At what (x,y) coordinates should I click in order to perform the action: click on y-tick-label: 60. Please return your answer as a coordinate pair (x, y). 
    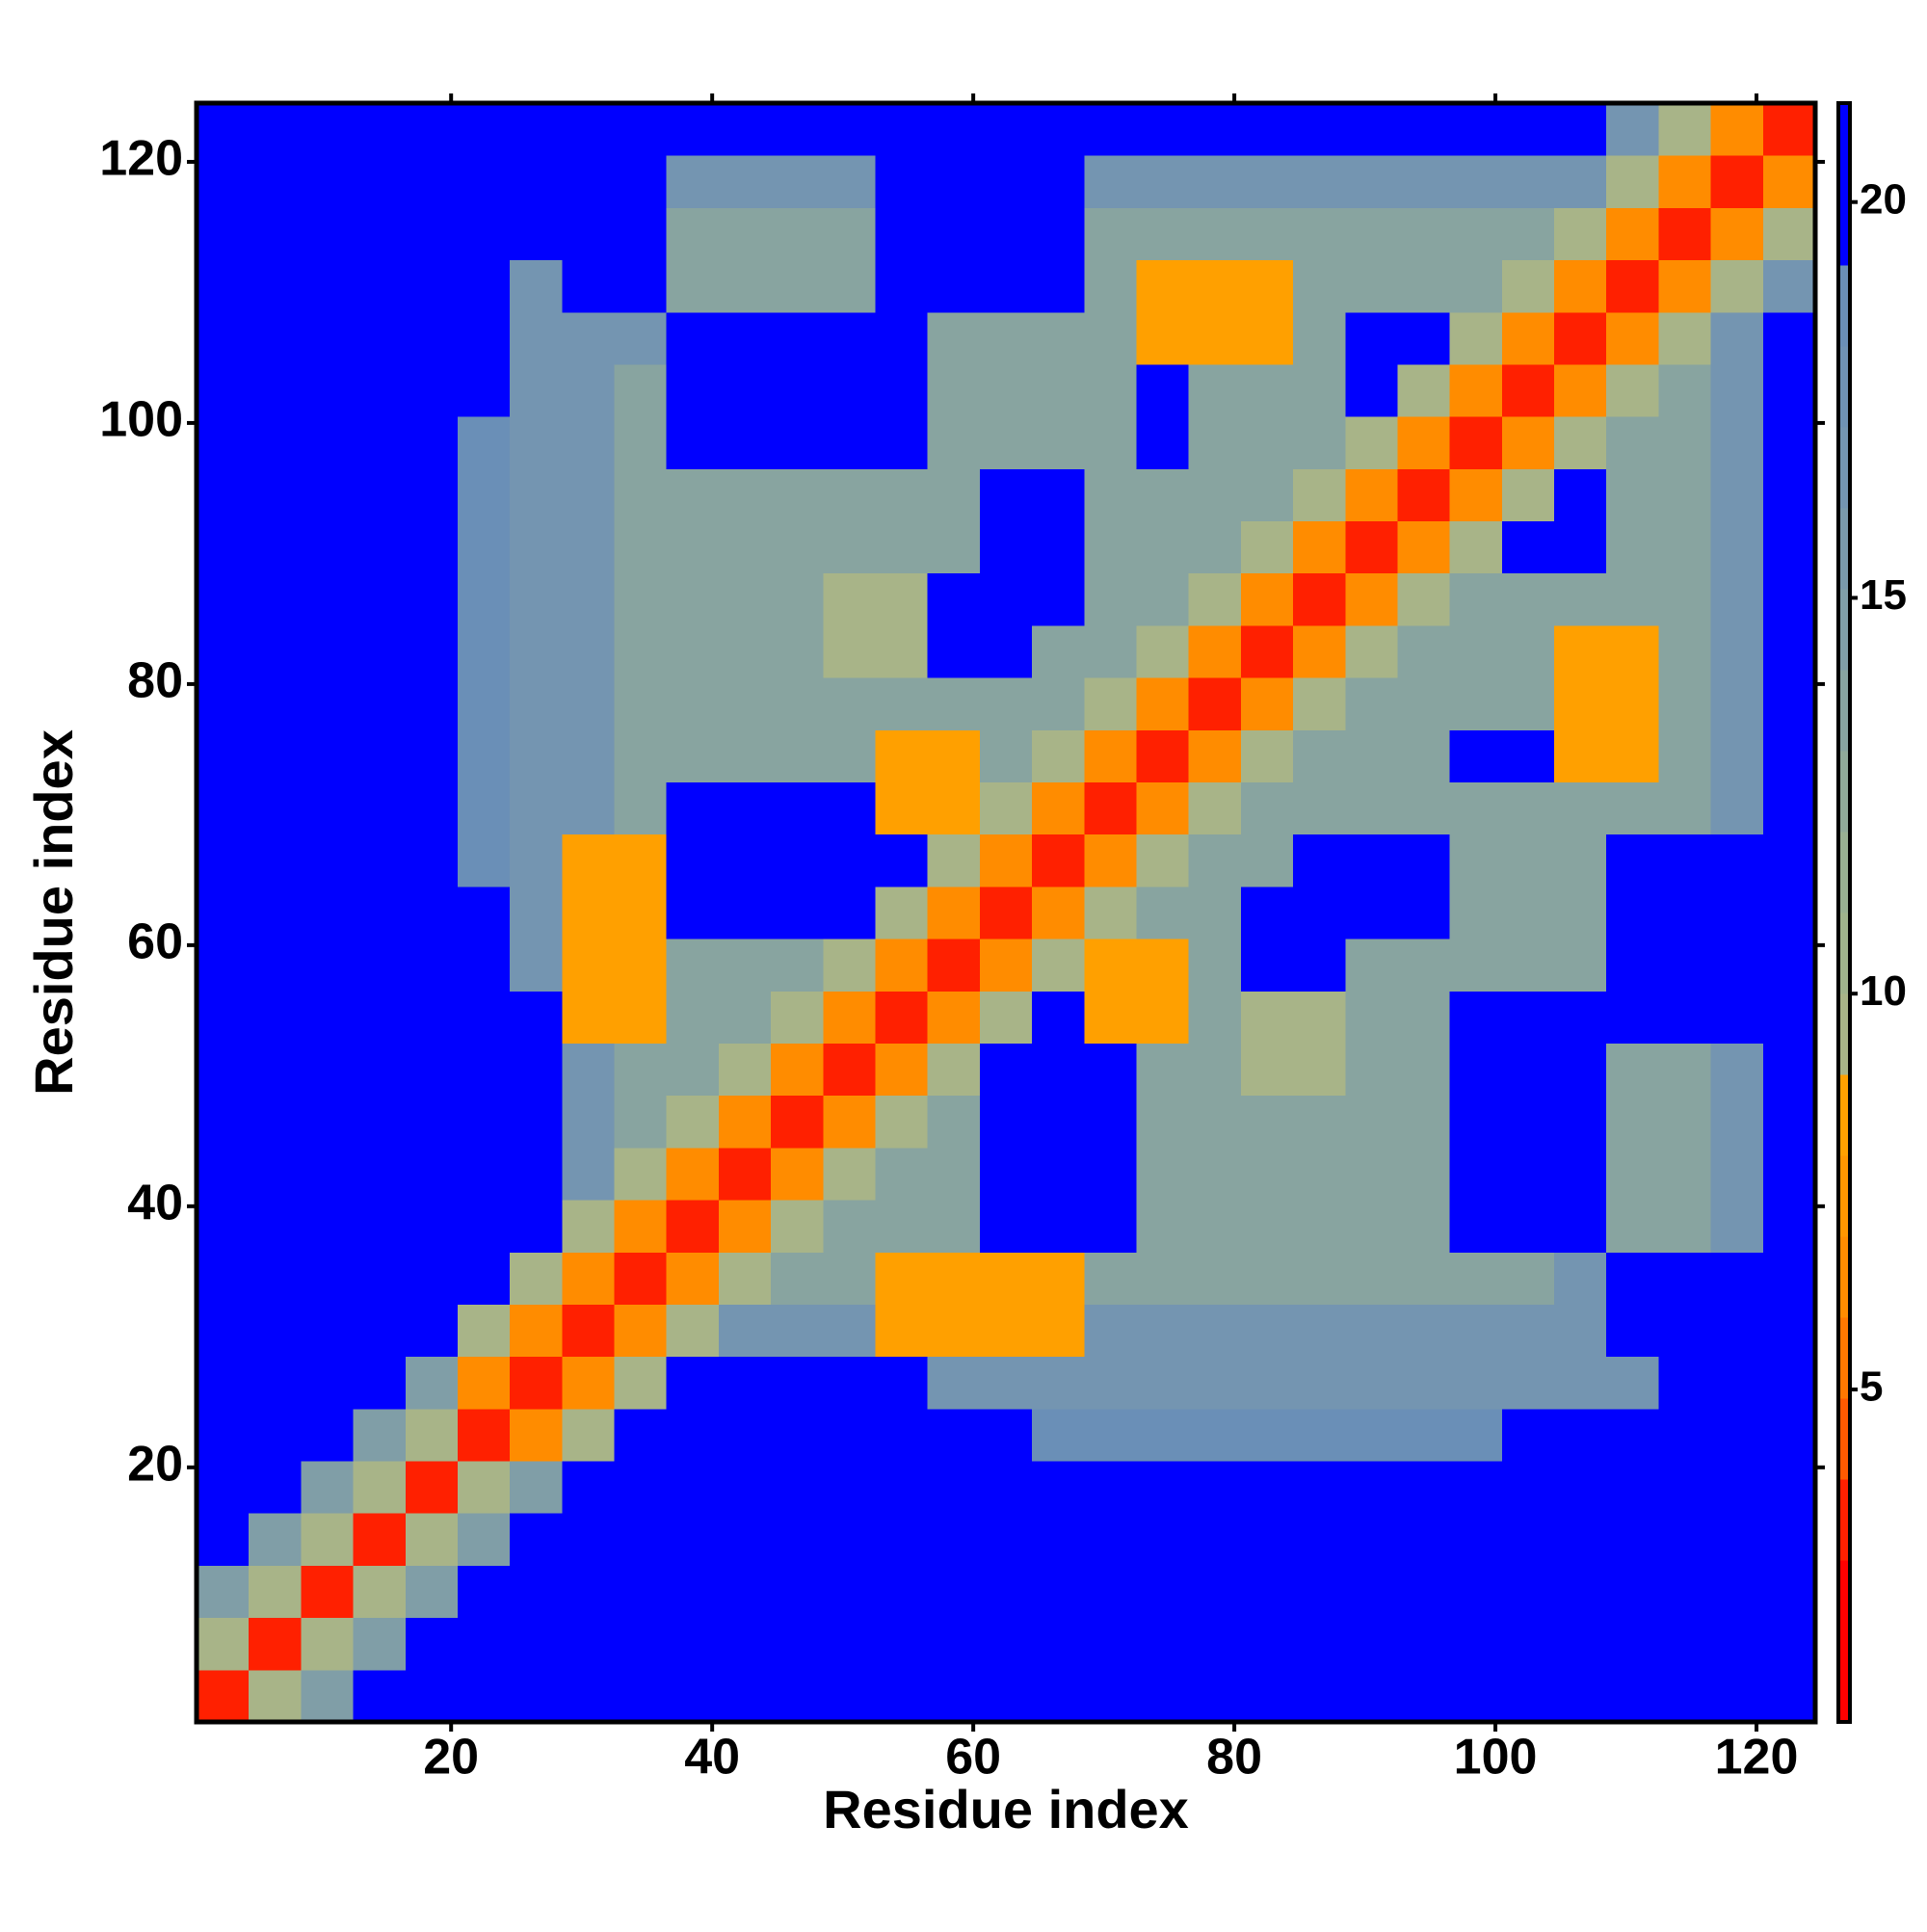
    Looking at the image, I should click on (155, 942).